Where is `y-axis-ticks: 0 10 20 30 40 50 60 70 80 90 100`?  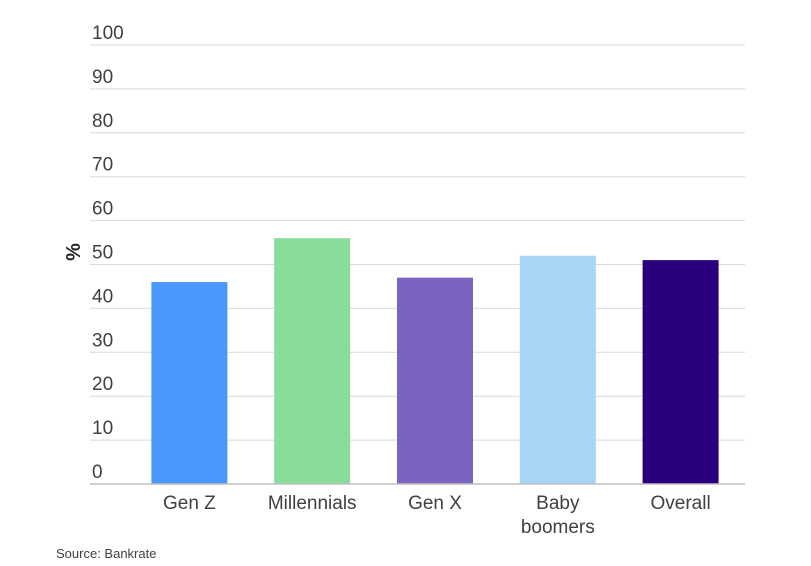 y-axis-ticks: 0 10 20 30 40 50 60 70 80 90 100 is located at coordinates (108, 253).